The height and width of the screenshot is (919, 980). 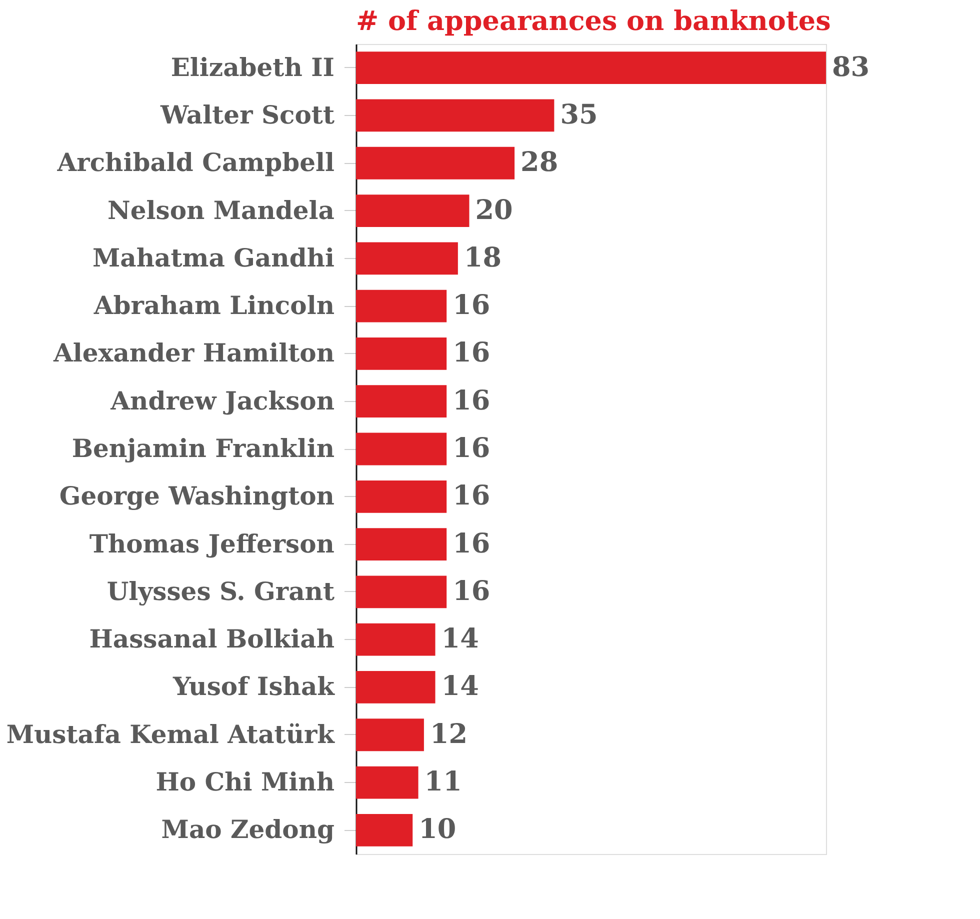 What do you see at coordinates (483, 258) in the screenshot?
I see `data-label: 18` at bounding box center [483, 258].